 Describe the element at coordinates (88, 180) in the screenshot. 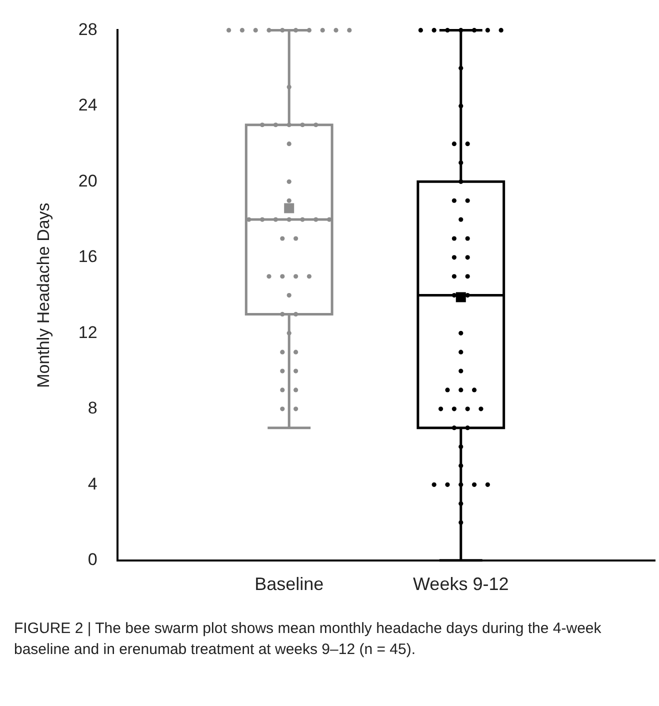

I see `y-tick-label: 20` at that location.